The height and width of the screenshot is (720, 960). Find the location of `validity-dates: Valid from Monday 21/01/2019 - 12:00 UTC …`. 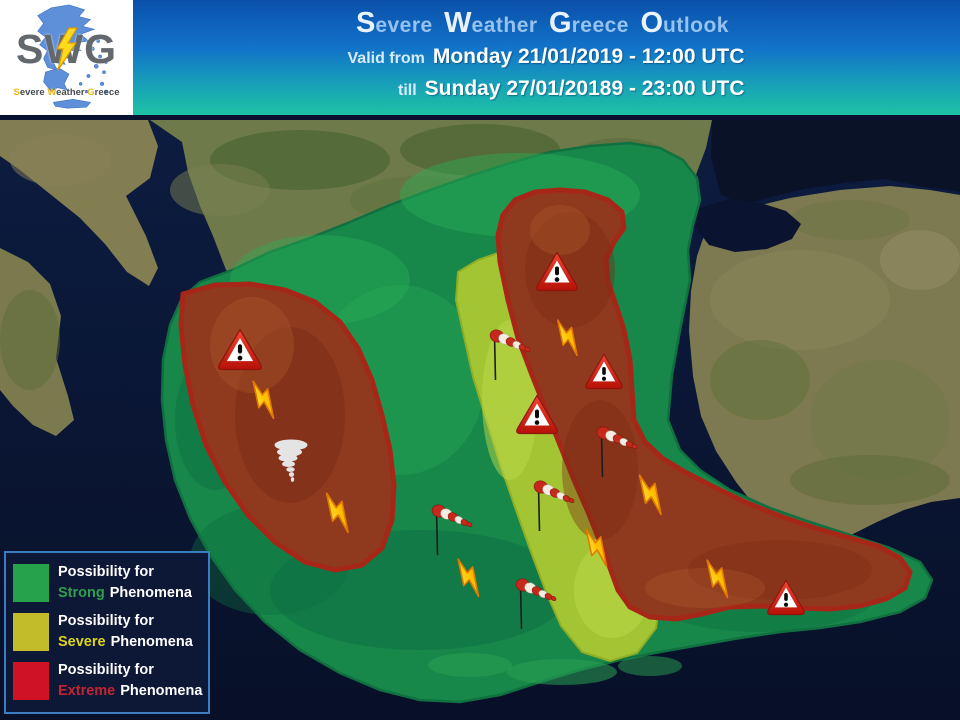

validity-dates: Valid from Monday 21/01/2019 - 12:00 UTC … is located at coordinates (546, 74).